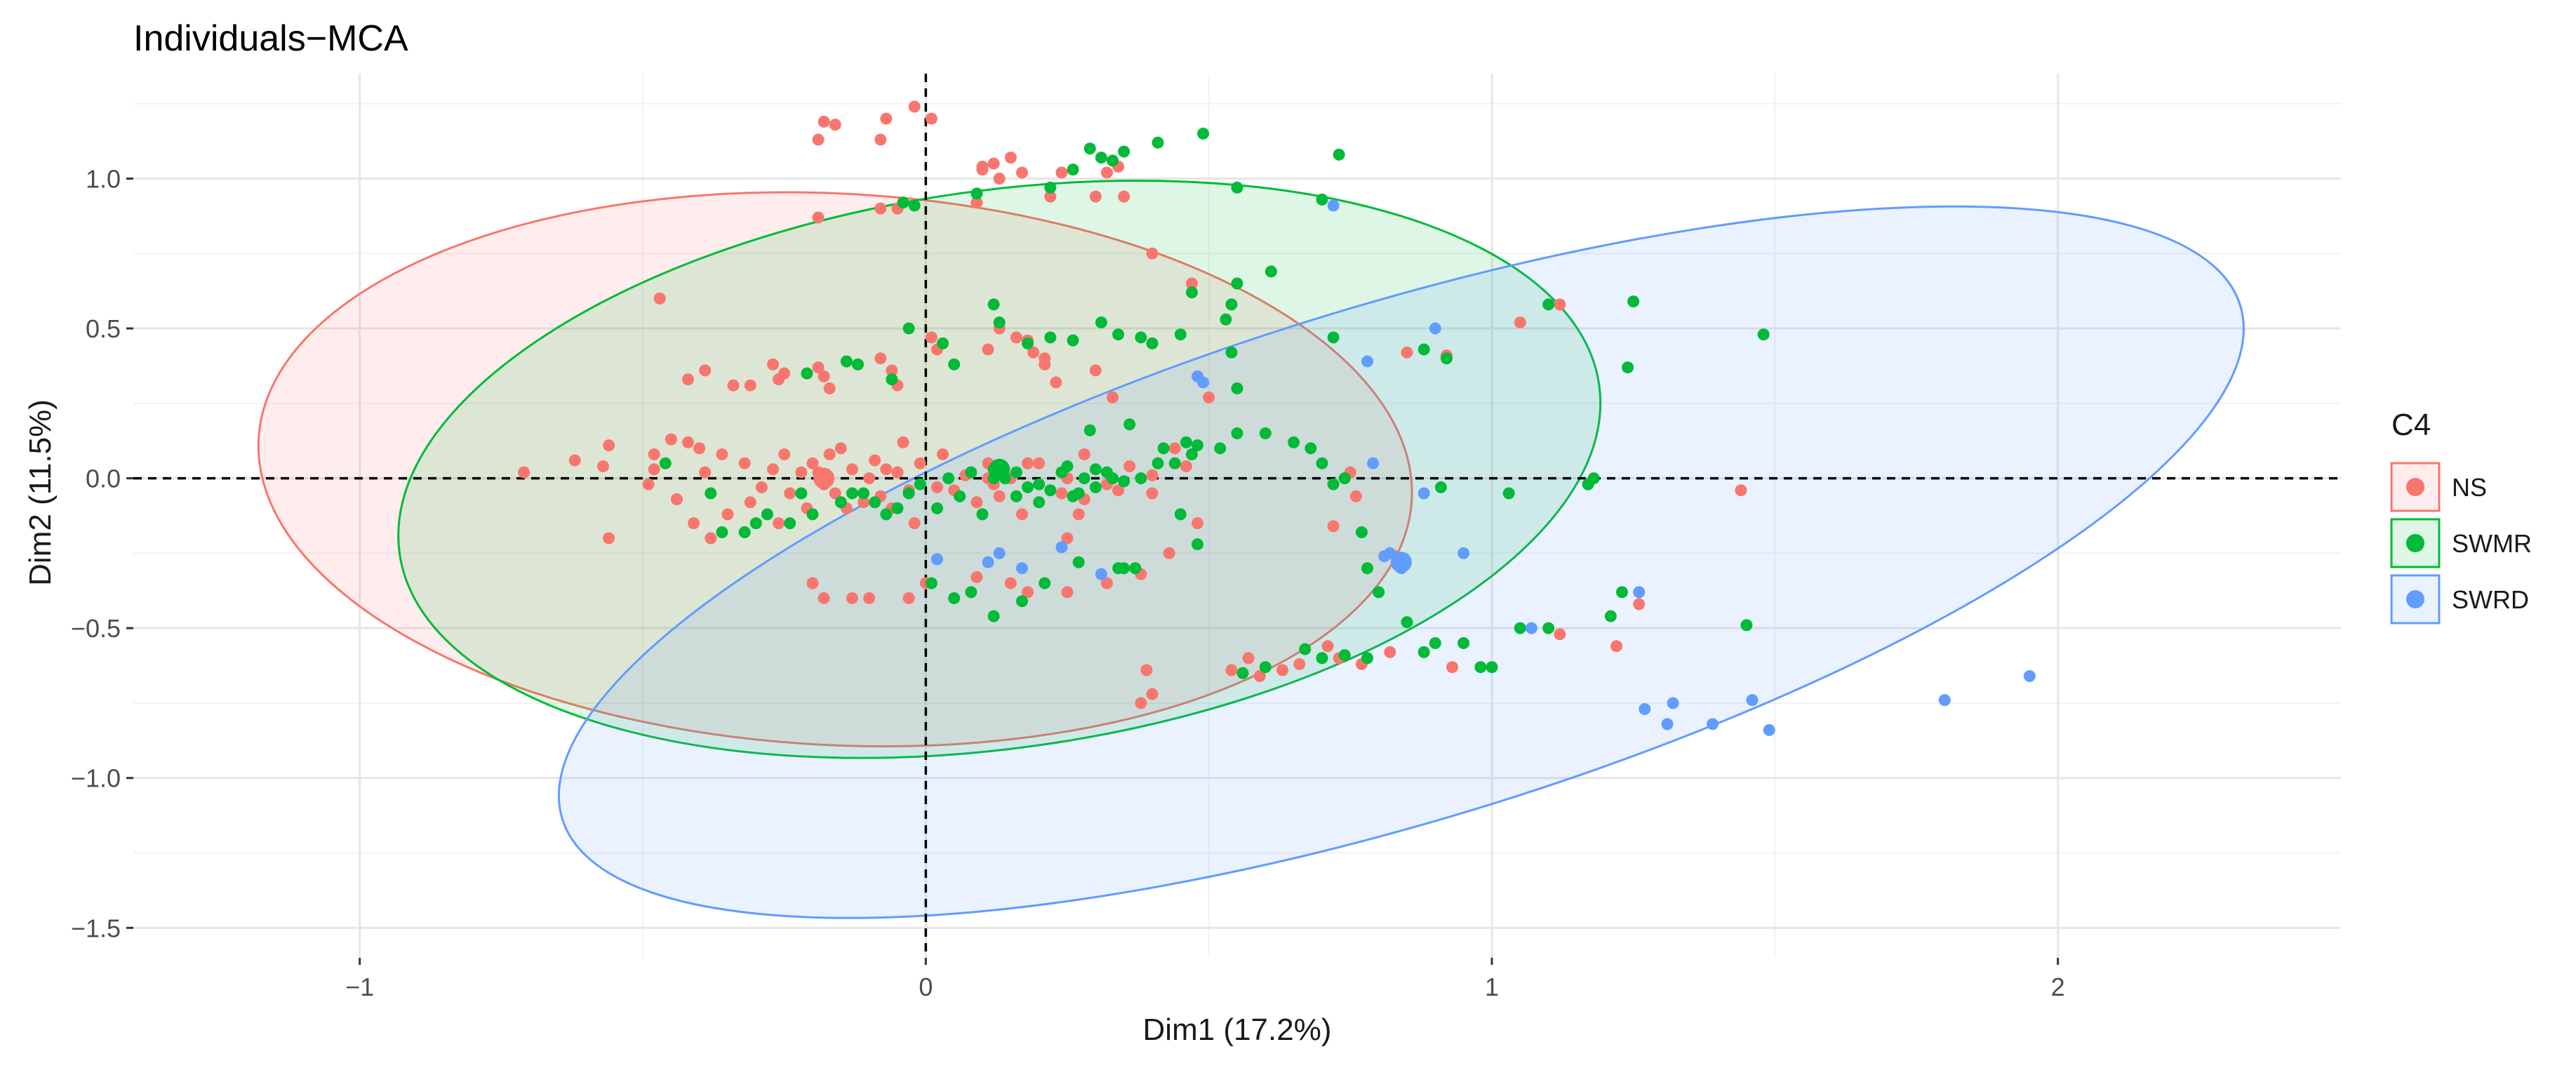 The height and width of the screenshot is (1068, 2576). What do you see at coordinates (96, 778) in the screenshot?
I see `y-tick-label: −1.0` at bounding box center [96, 778].